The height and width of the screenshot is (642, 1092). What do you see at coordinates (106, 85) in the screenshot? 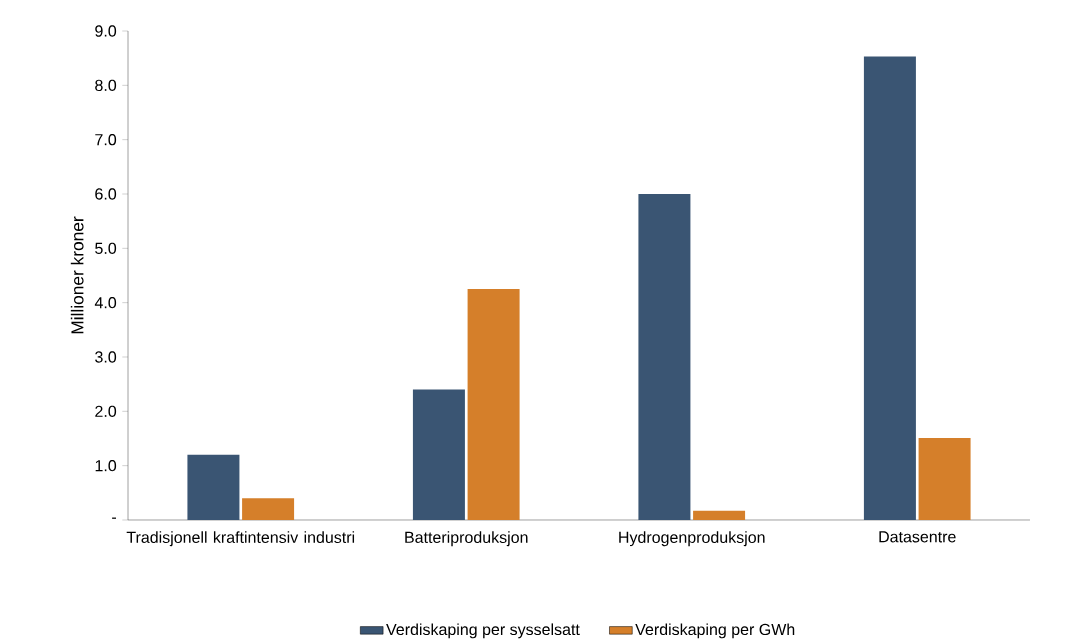
I see `y-tick-label: 8.0` at bounding box center [106, 85].